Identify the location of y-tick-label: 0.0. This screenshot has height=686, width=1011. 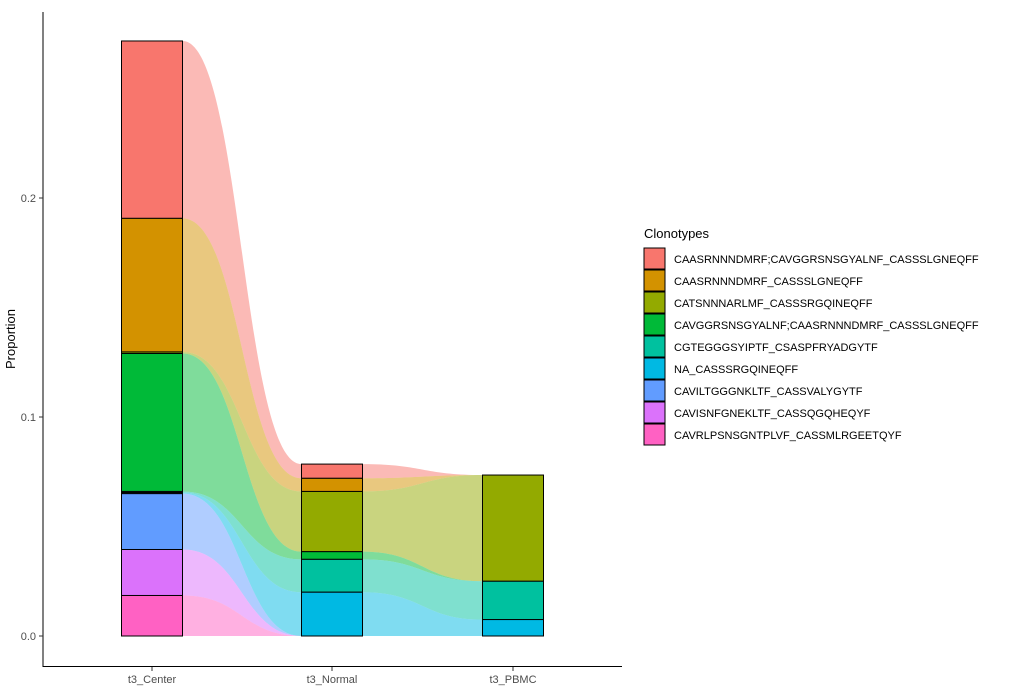
(28, 637).